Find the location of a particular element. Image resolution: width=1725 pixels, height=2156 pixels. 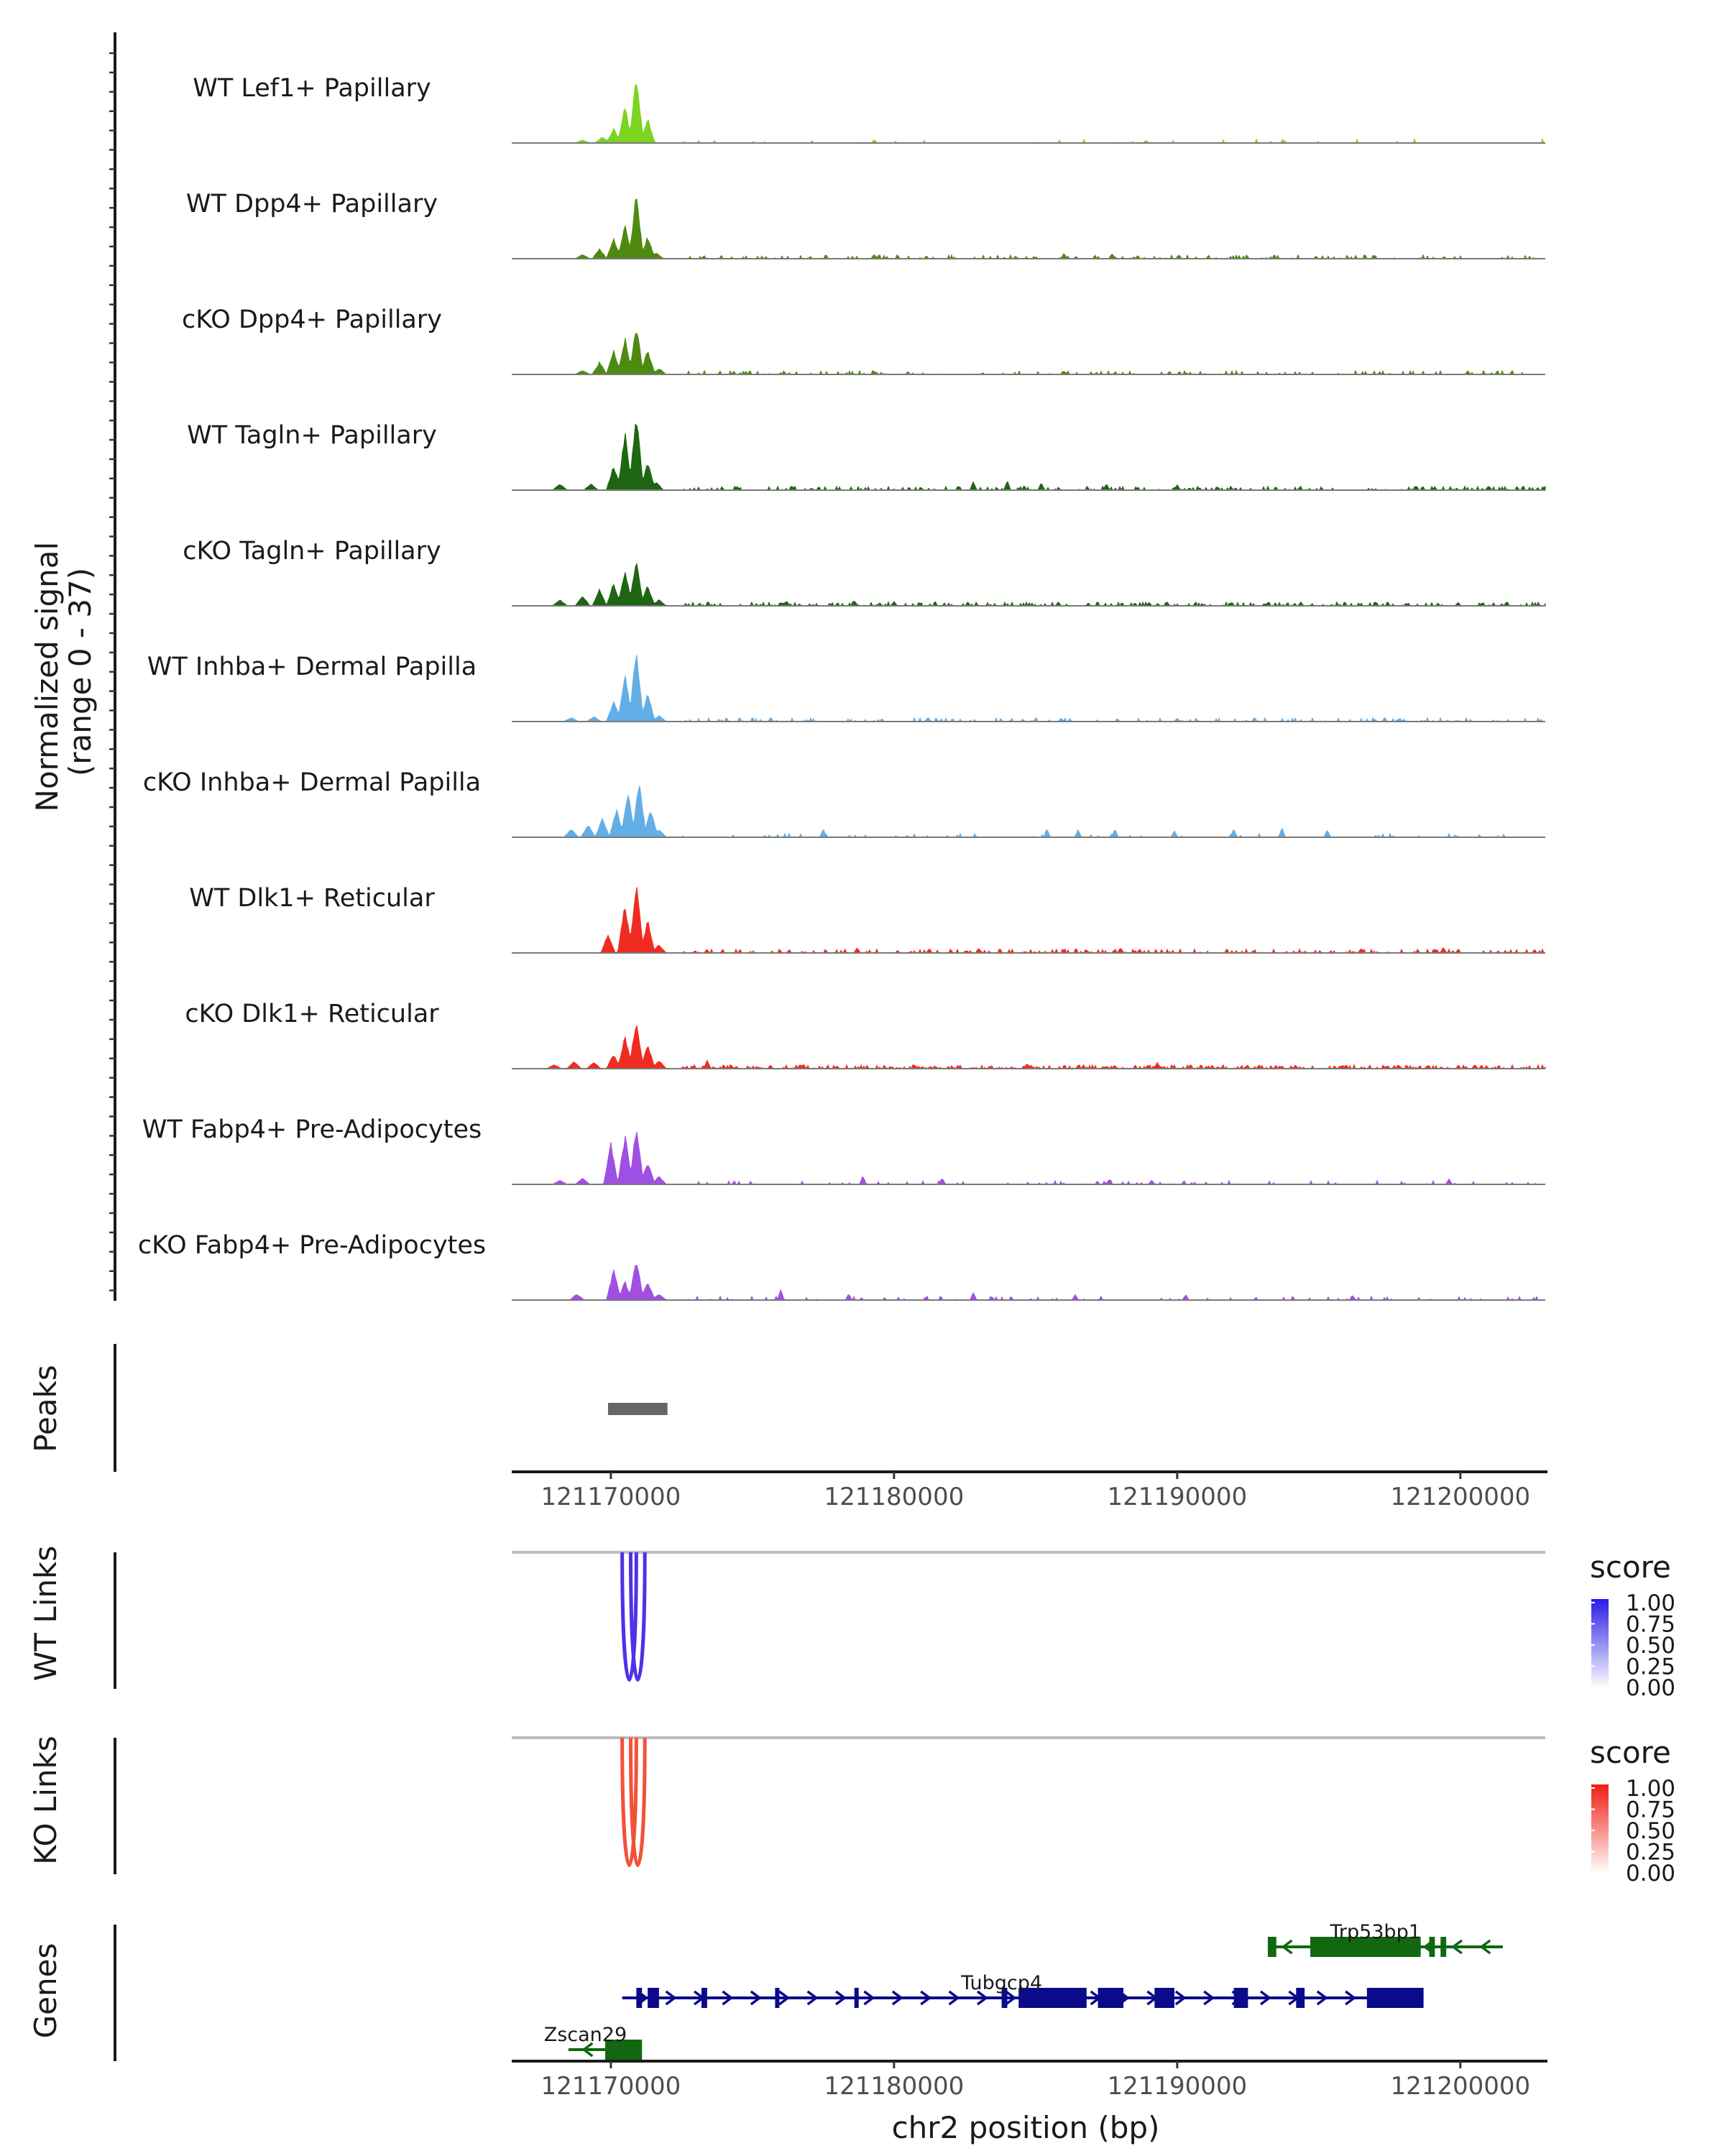

track-cko-dlk1-reticular: cKO Dlk1+ Reticular is located at coordinates (865, 1035).